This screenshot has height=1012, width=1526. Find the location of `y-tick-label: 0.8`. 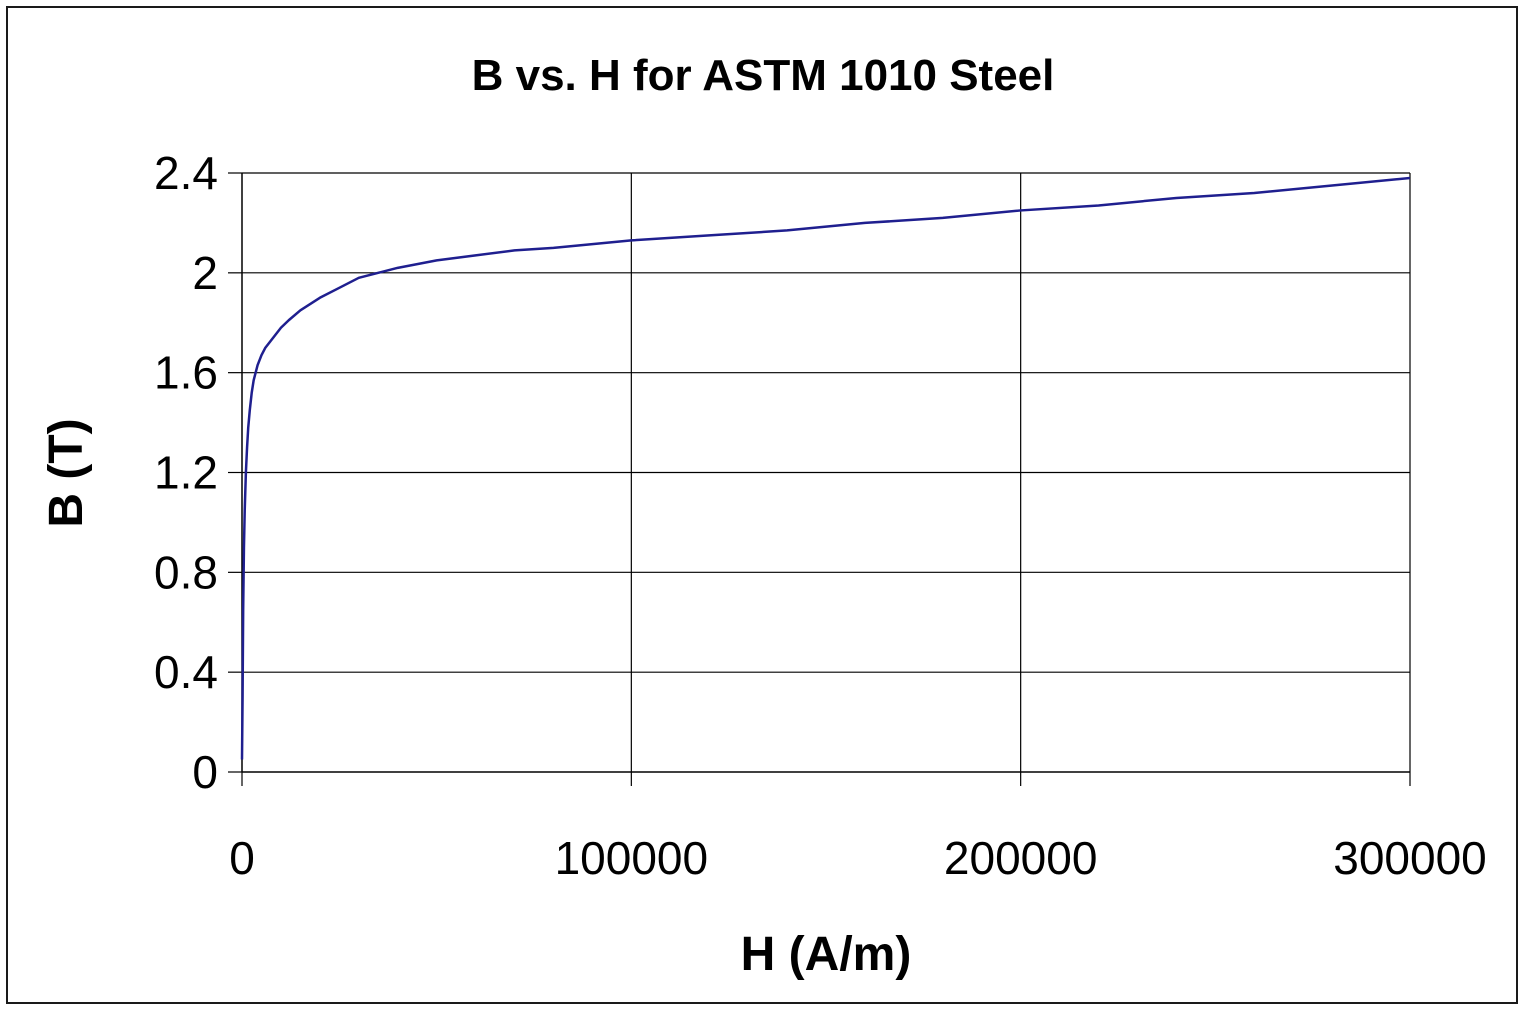

y-tick-label: 0.8 is located at coordinates (186, 572).